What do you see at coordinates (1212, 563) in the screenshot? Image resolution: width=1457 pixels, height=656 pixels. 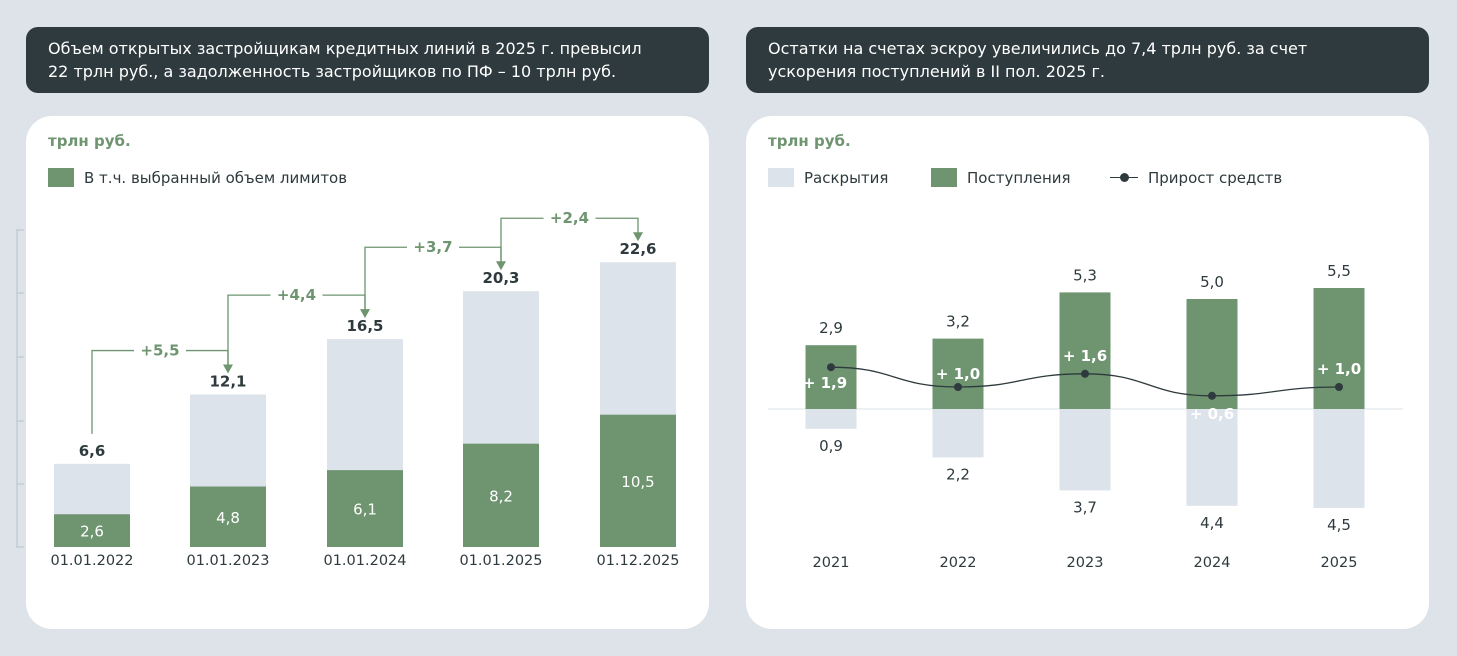 I see `x-tick-label: 2024` at bounding box center [1212, 563].